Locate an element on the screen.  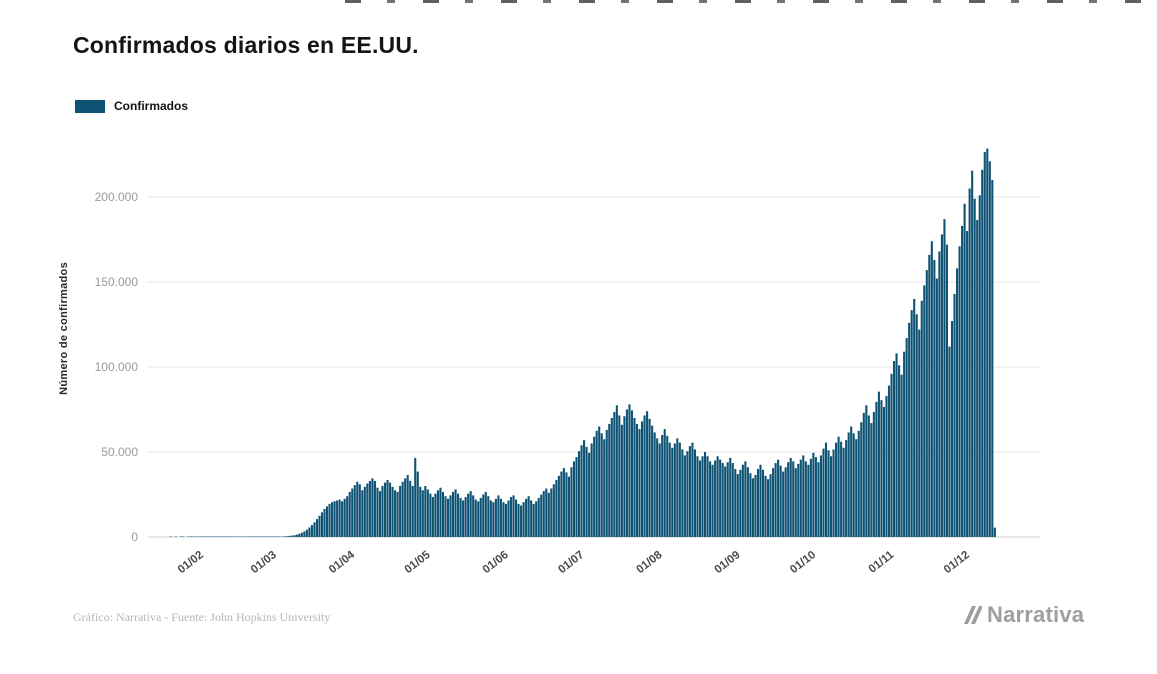
narrativa-logo-icon is located at coordinates (973, 615).